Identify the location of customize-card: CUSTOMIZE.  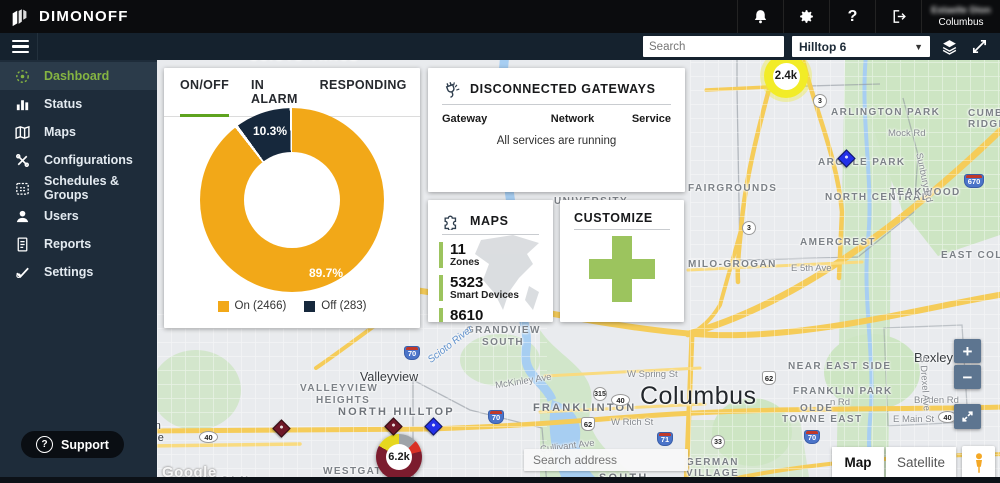
(622, 261).